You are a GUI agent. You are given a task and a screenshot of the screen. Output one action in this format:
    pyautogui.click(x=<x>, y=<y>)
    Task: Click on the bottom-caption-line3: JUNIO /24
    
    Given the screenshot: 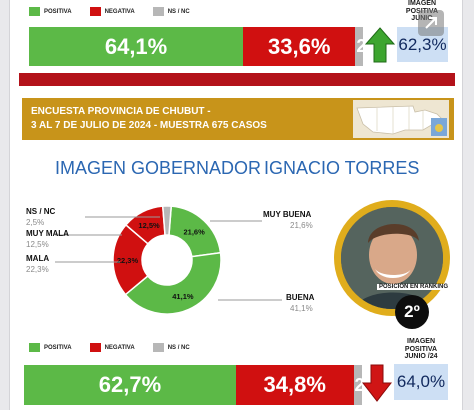 What is the action you would take?
    pyautogui.click(x=421, y=356)
    